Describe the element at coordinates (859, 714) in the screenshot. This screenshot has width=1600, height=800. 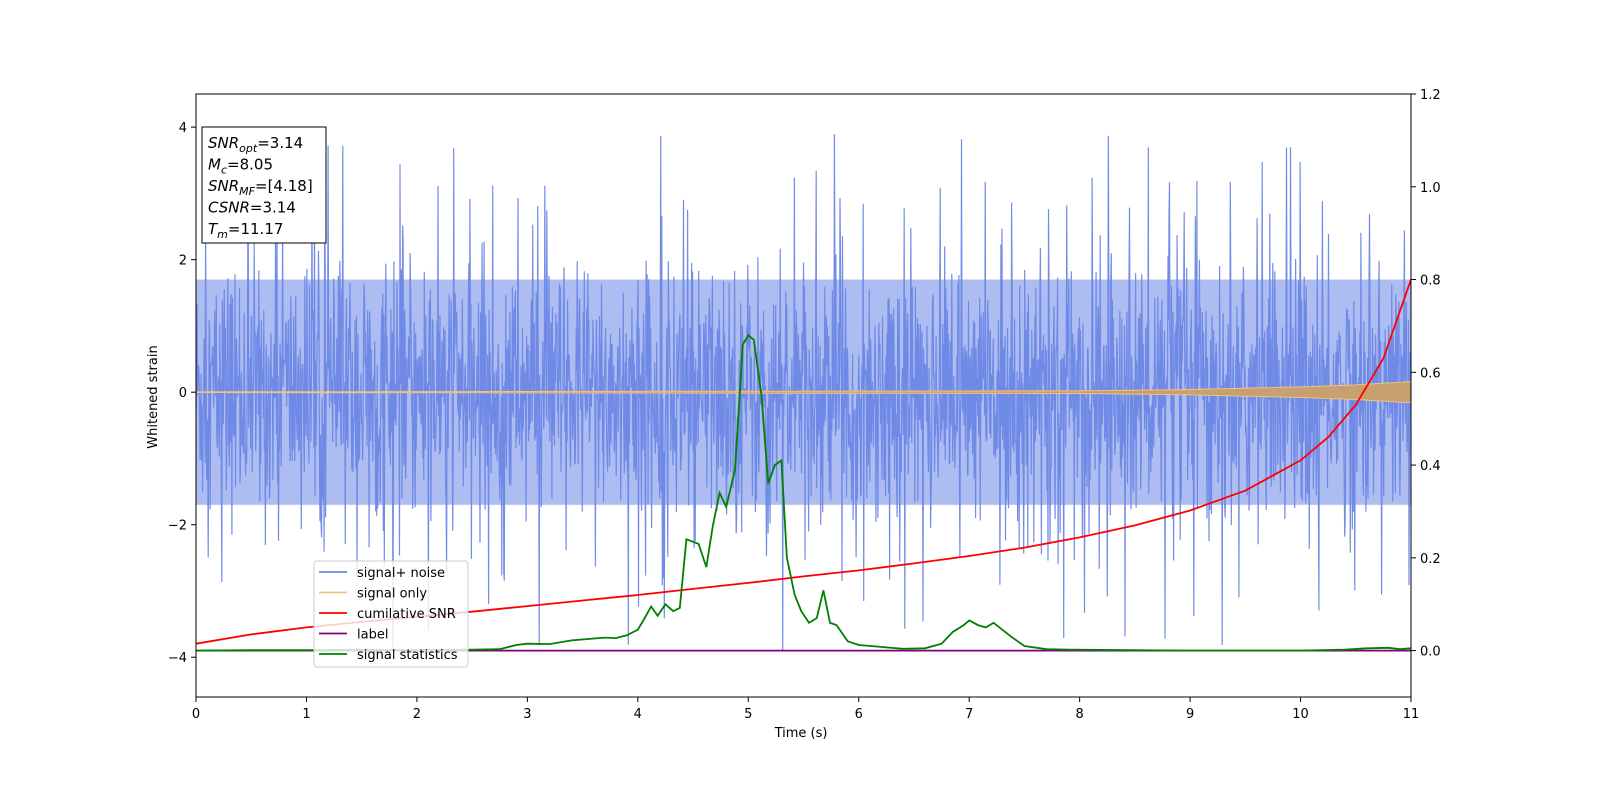
I see `x-tick-label: 6` at that location.